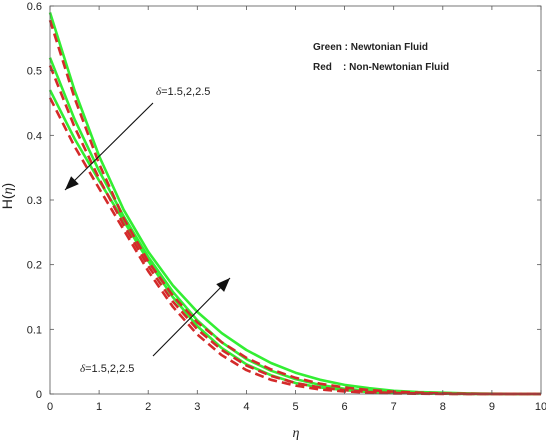 This screenshot has width=546, height=444. I want to click on x-tick-label: 5, so click(295, 407).